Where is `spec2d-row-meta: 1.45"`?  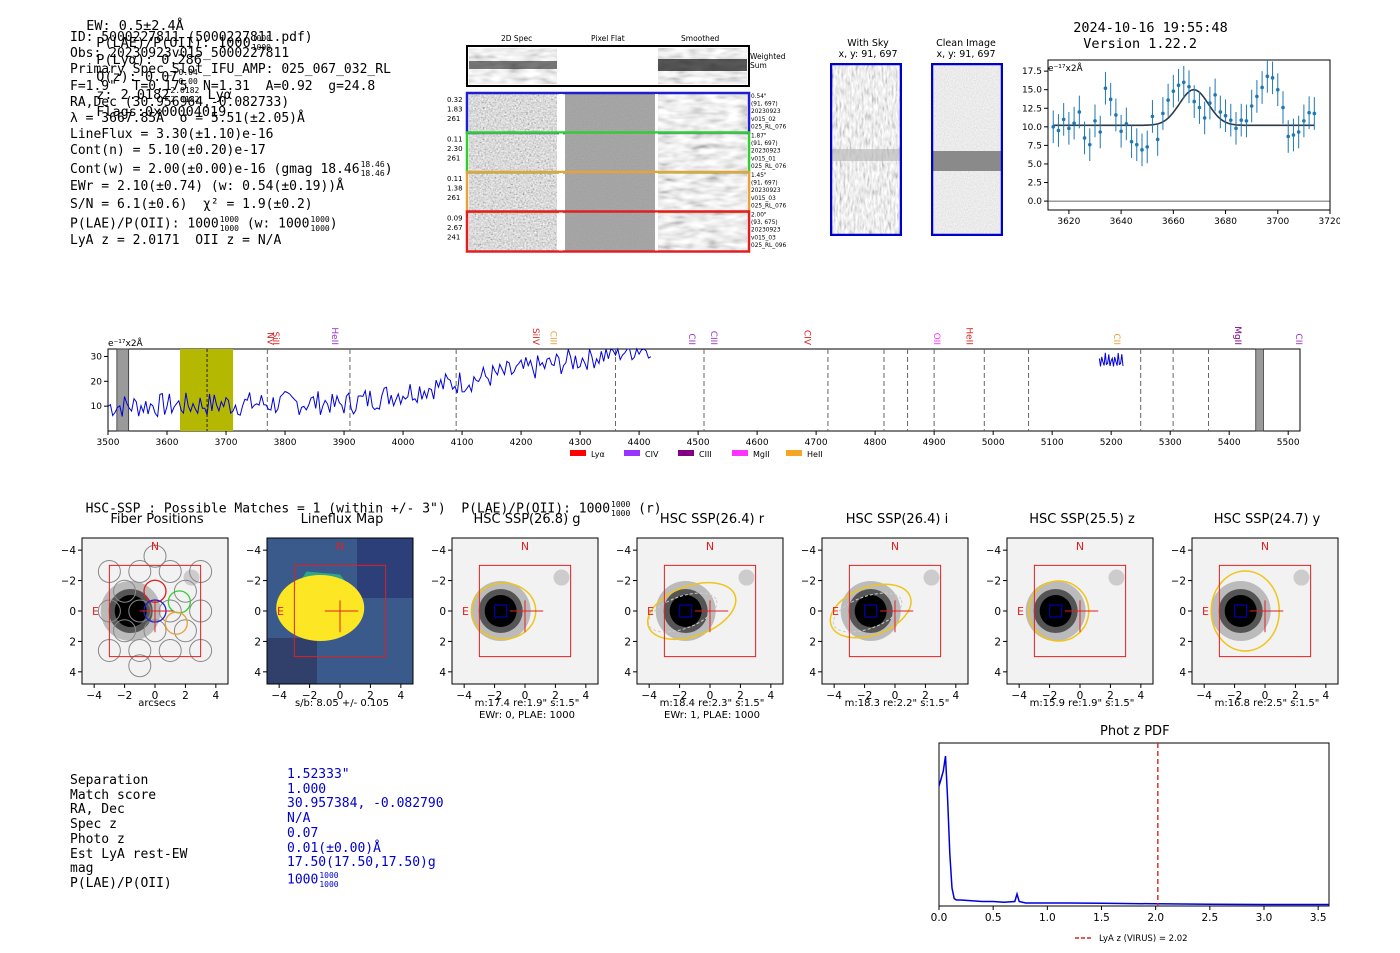 spec2d-row-meta: 1.45" is located at coordinates (759, 176).